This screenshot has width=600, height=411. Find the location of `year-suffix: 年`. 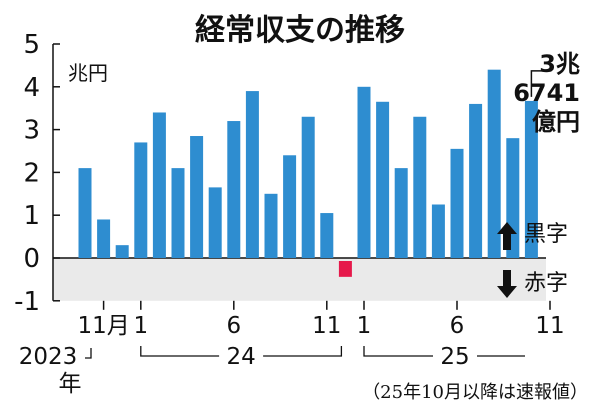

year-suffix: 年 is located at coordinates (70, 384).